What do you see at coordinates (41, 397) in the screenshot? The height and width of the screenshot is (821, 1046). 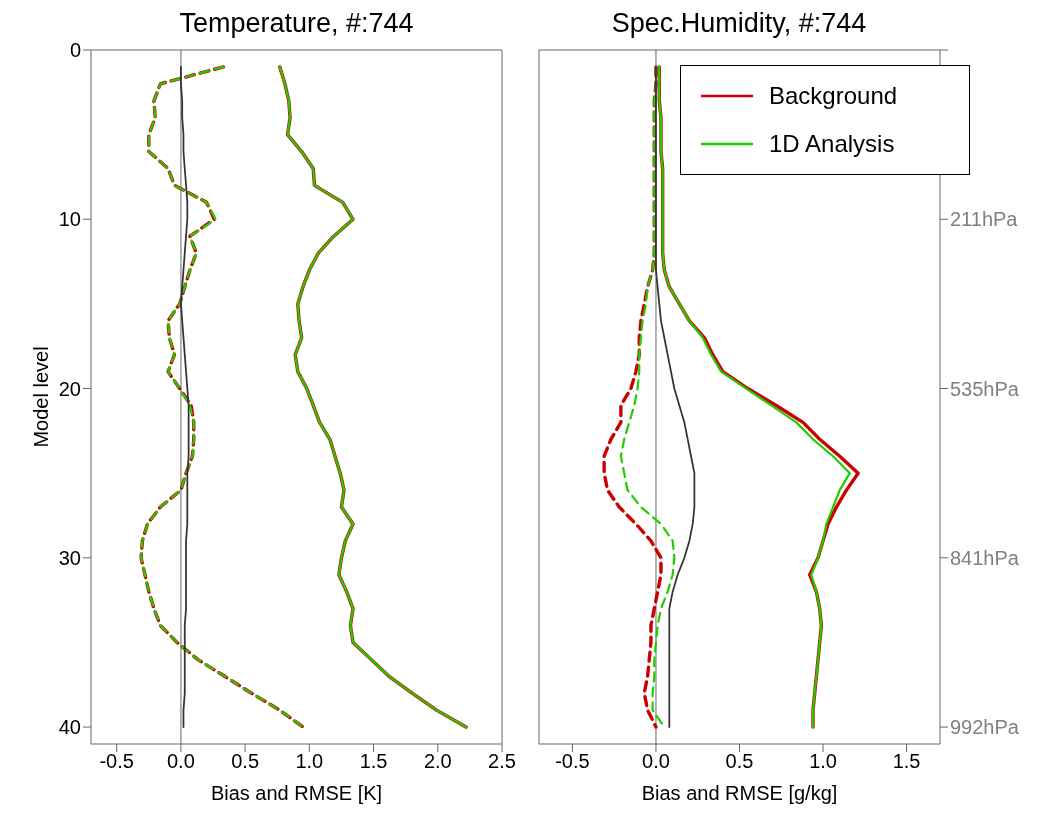 I see `y-axis-title: Model level` at bounding box center [41, 397].